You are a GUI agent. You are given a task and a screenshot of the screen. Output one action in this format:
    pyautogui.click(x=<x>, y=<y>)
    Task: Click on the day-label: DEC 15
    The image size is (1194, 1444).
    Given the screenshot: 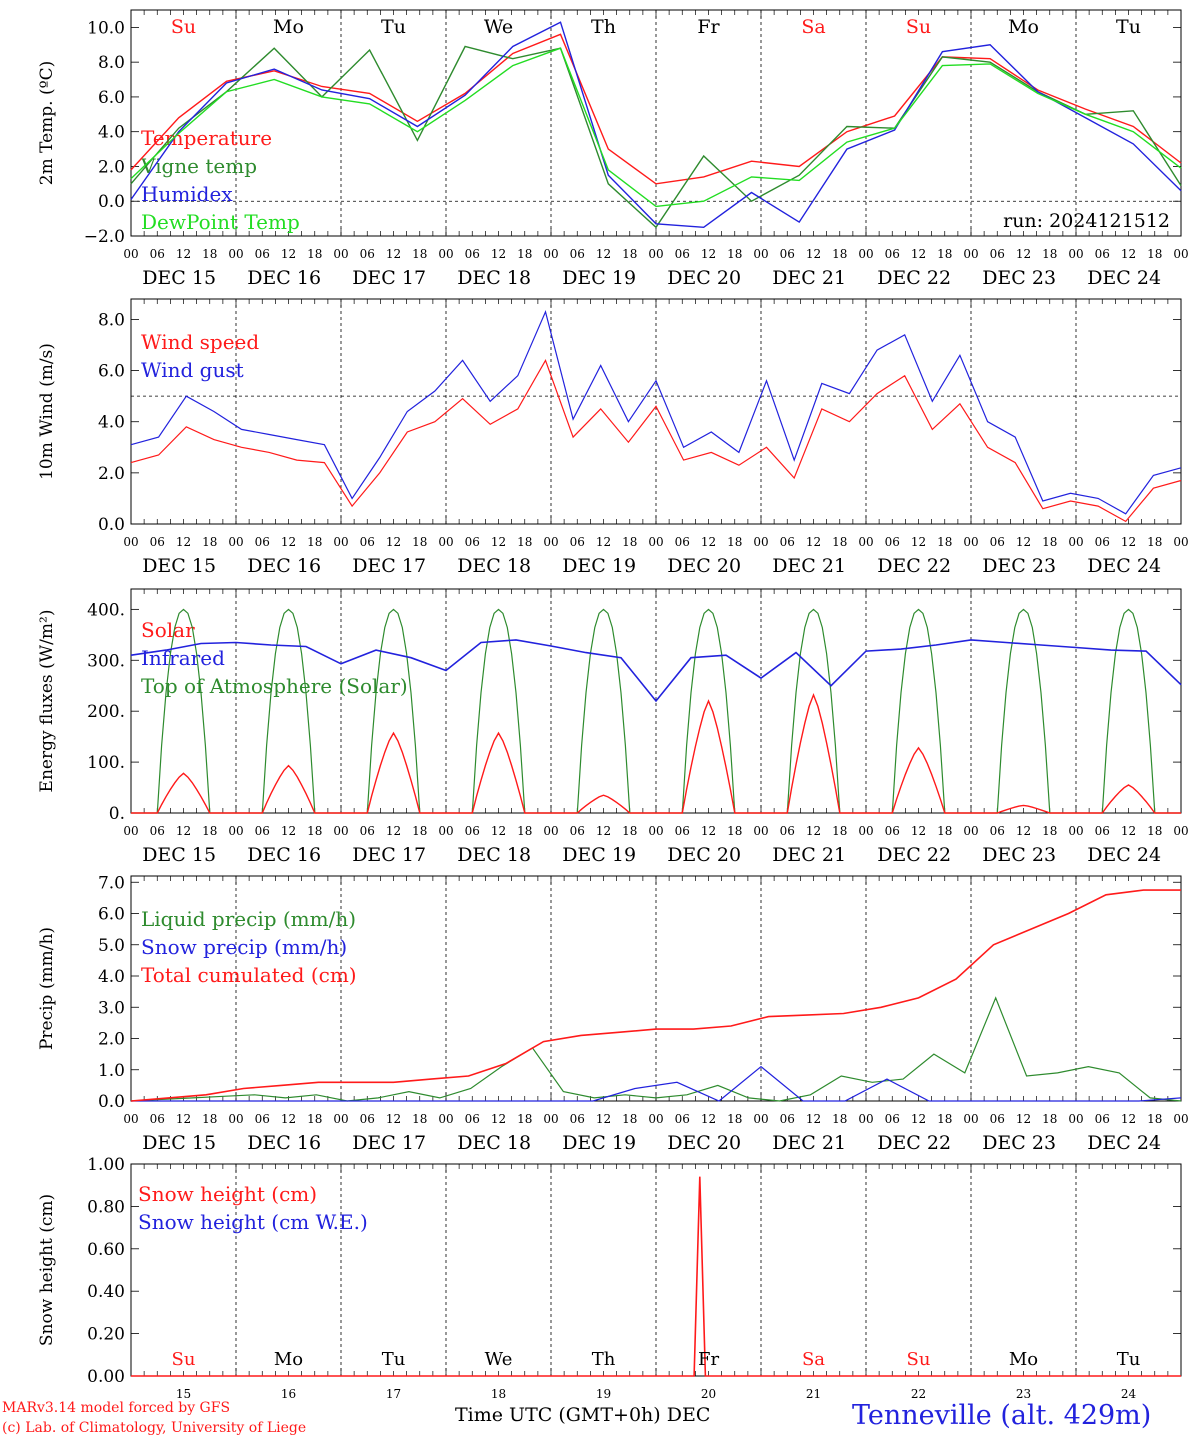 What is the action you would take?
    pyautogui.click(x=179, y=855)
    